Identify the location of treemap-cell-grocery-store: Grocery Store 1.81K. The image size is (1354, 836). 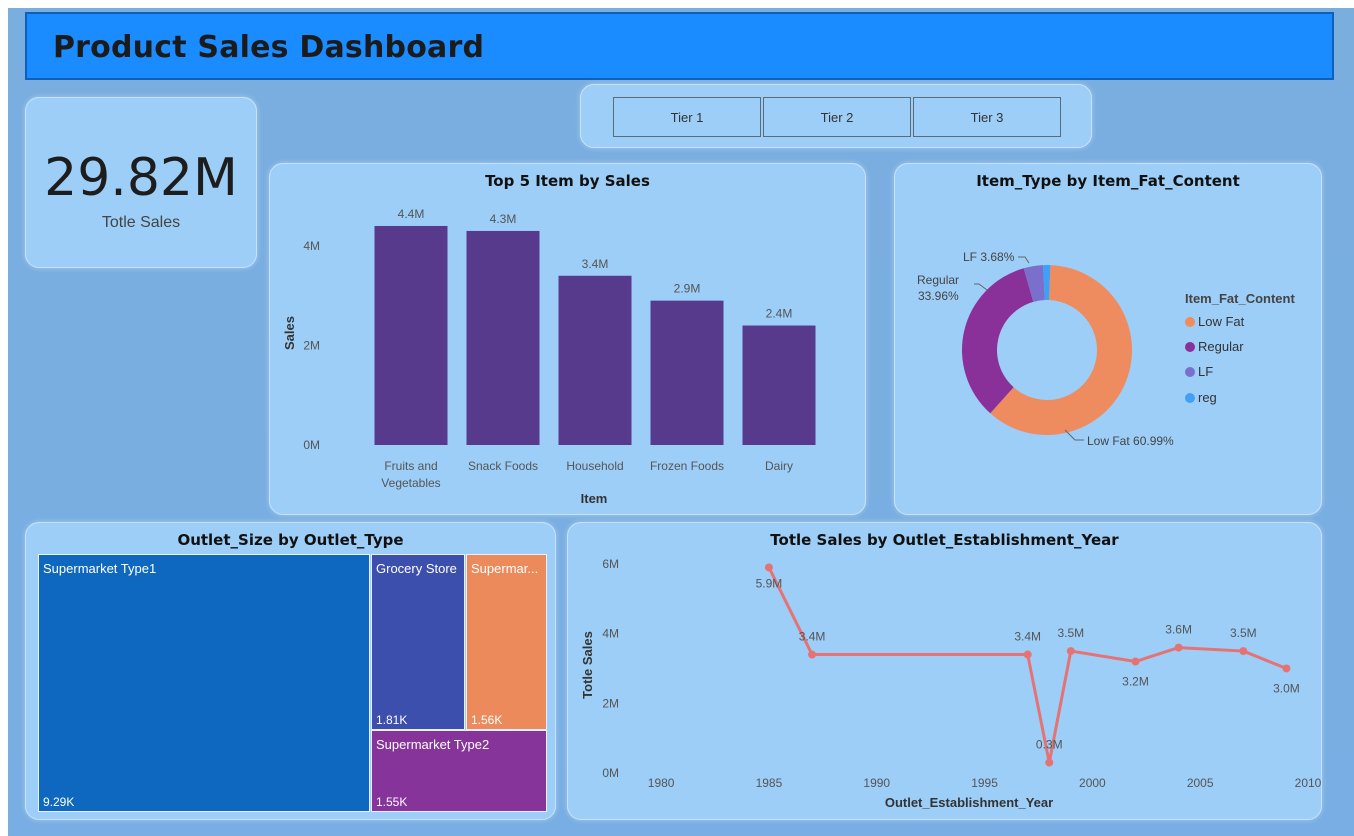
(418, 642).